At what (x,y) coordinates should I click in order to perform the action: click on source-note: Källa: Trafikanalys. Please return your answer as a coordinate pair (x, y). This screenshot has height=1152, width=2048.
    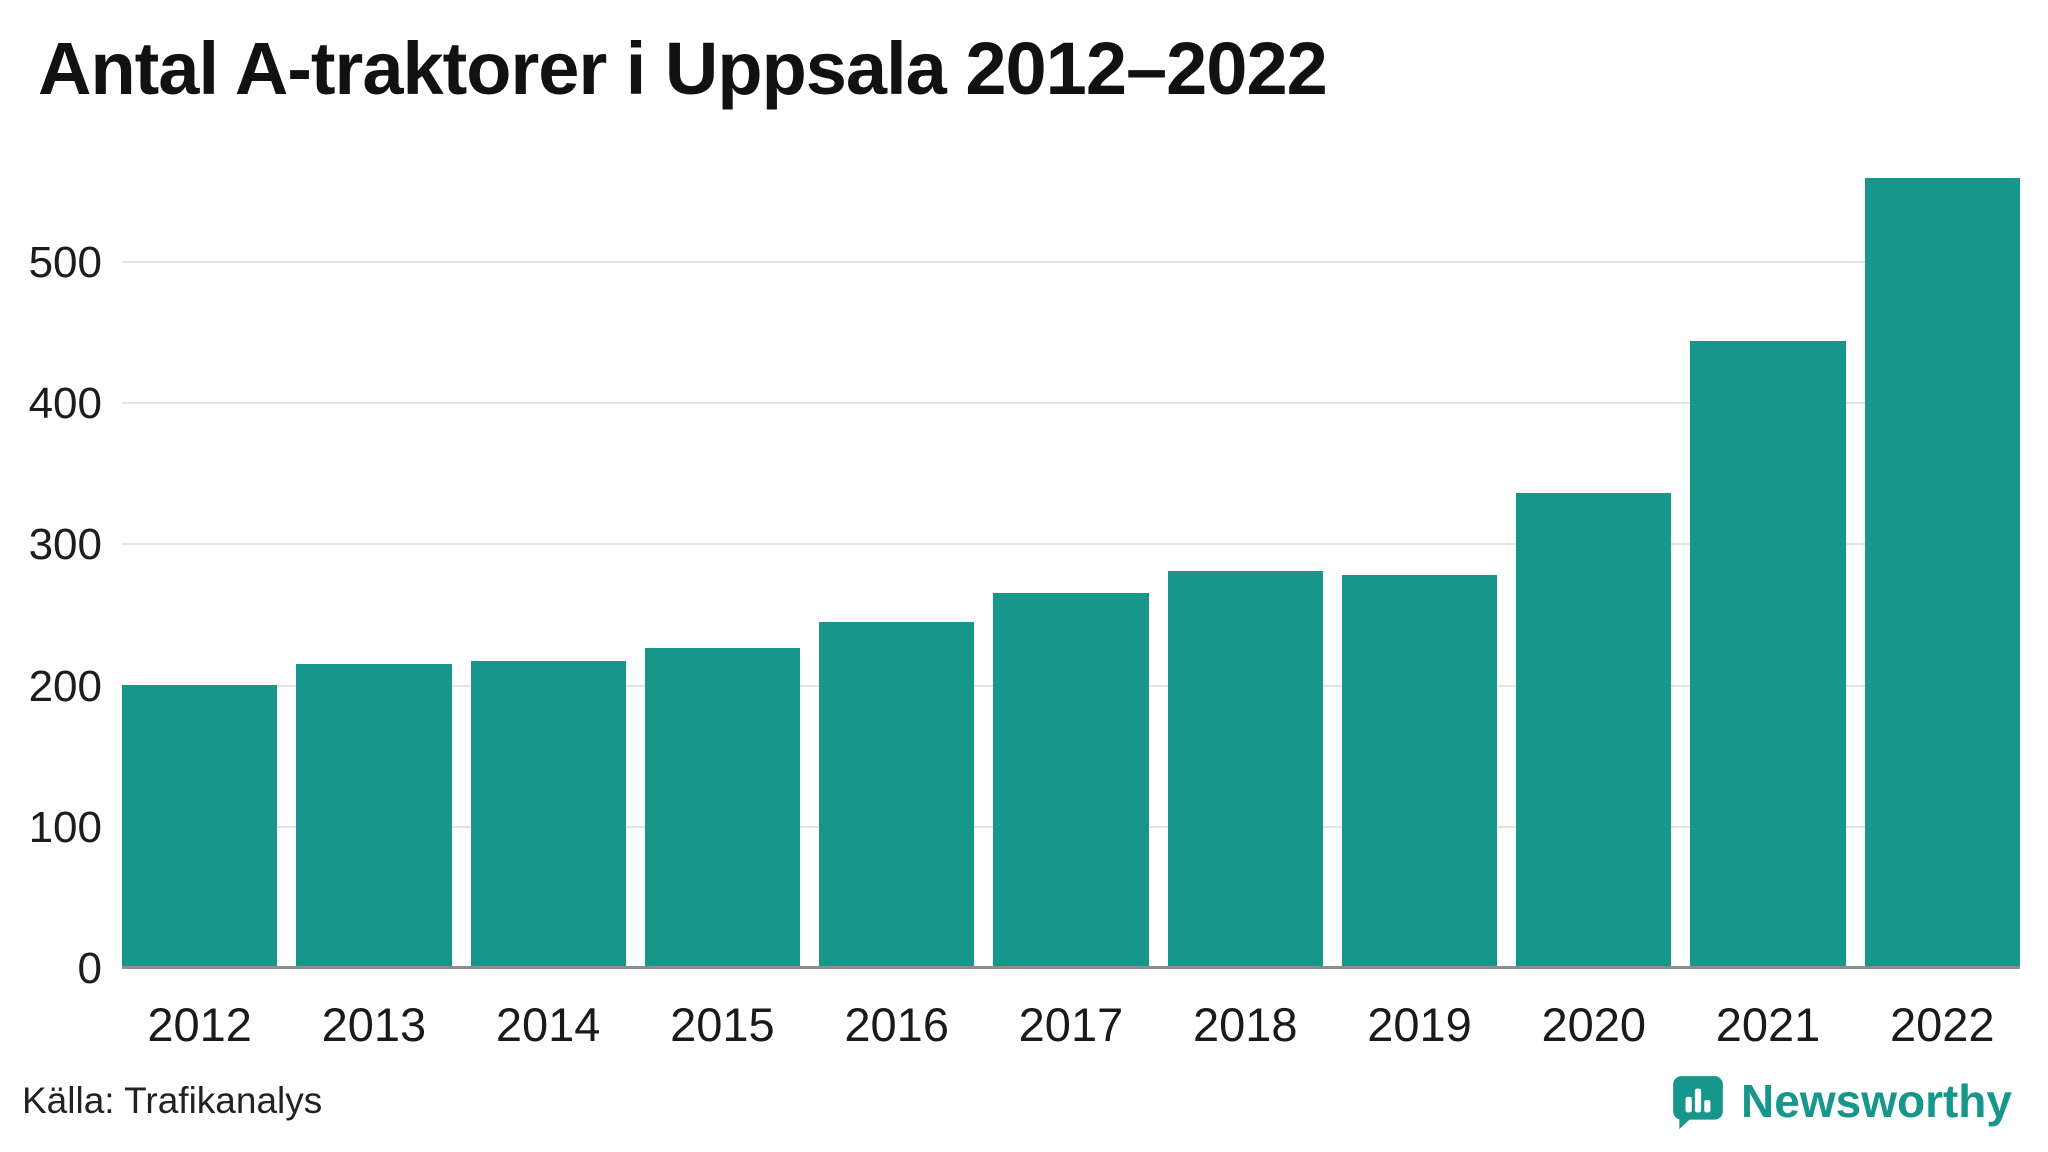
    Looking at the image, I should click on (172, 1100).